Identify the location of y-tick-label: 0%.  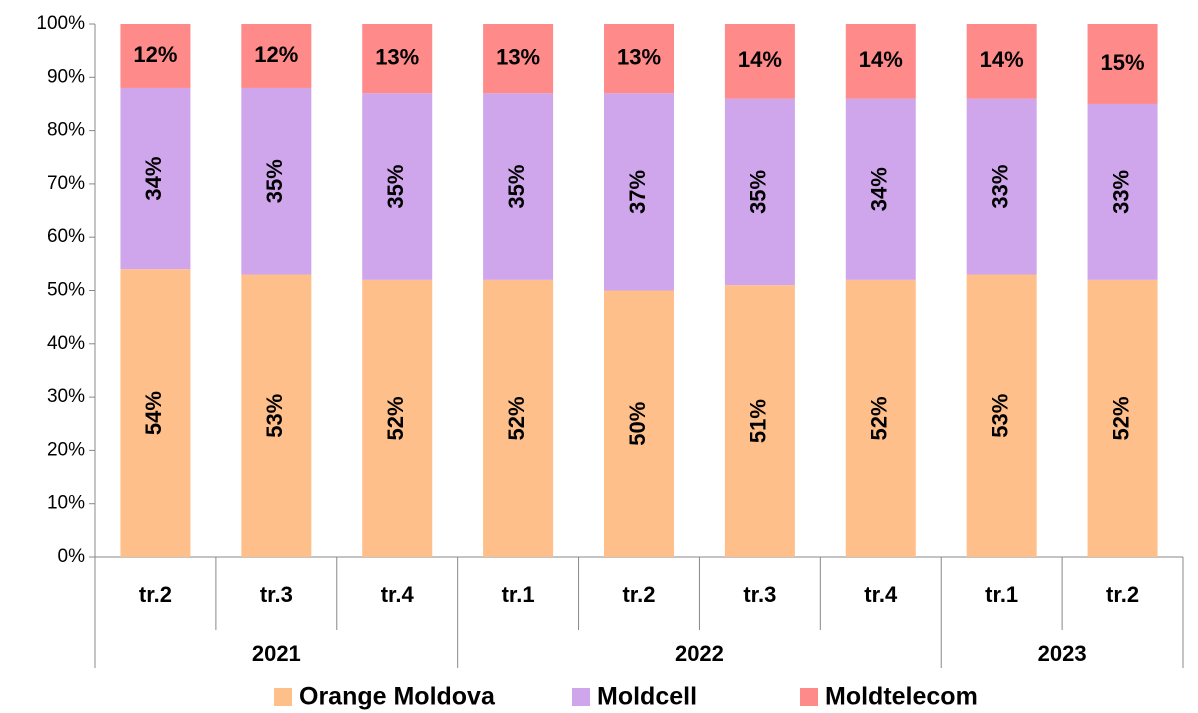
(72, 556).